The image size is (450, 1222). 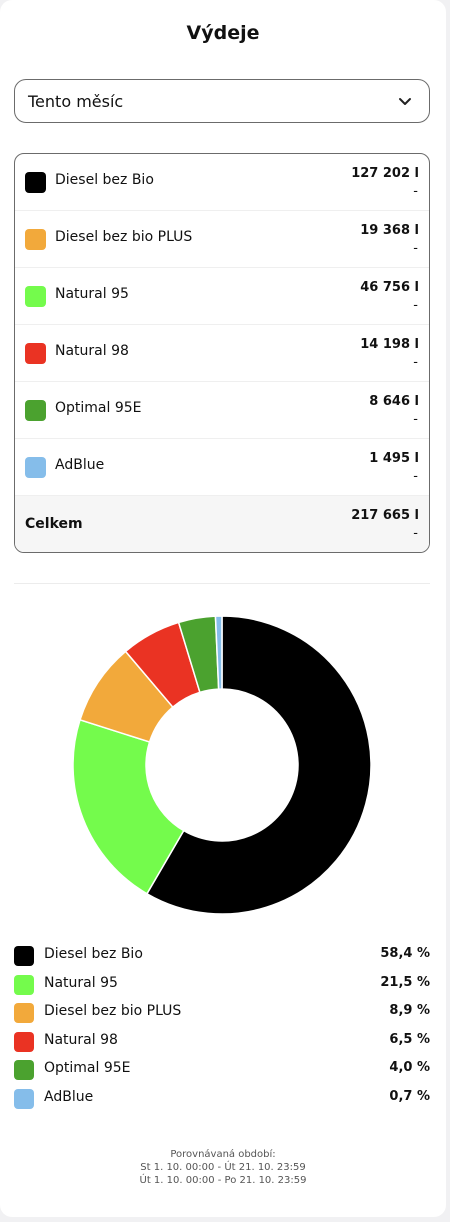 What do you see at coordinates (87, 1068) in the screenshot?
I see `legend-label: Optimal 95E` at bounding box center [87, 1068].